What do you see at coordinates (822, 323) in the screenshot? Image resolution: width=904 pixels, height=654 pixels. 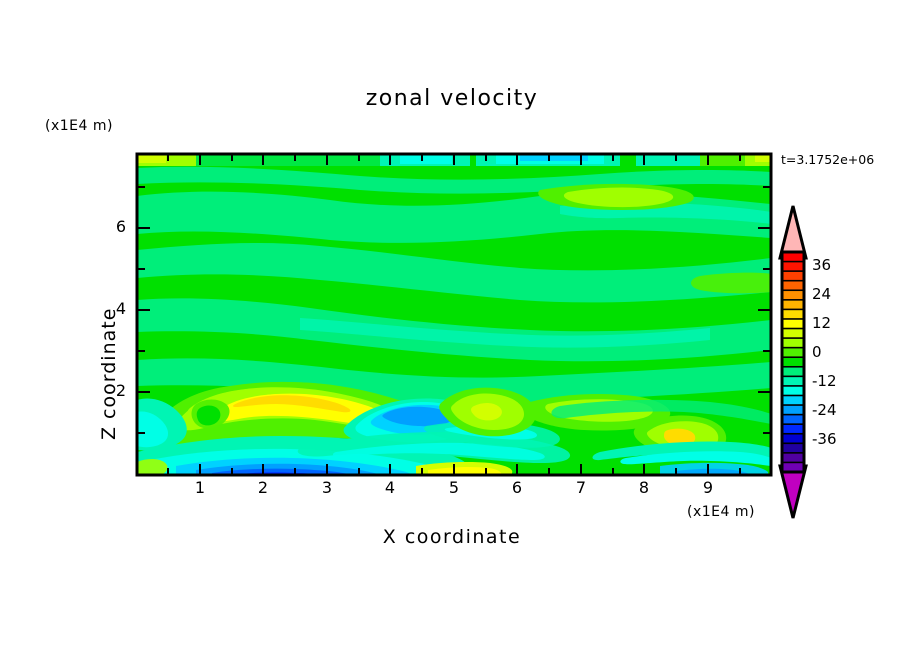 I see `colorbar-tick-label: 12` at bounding box center [822, 323].